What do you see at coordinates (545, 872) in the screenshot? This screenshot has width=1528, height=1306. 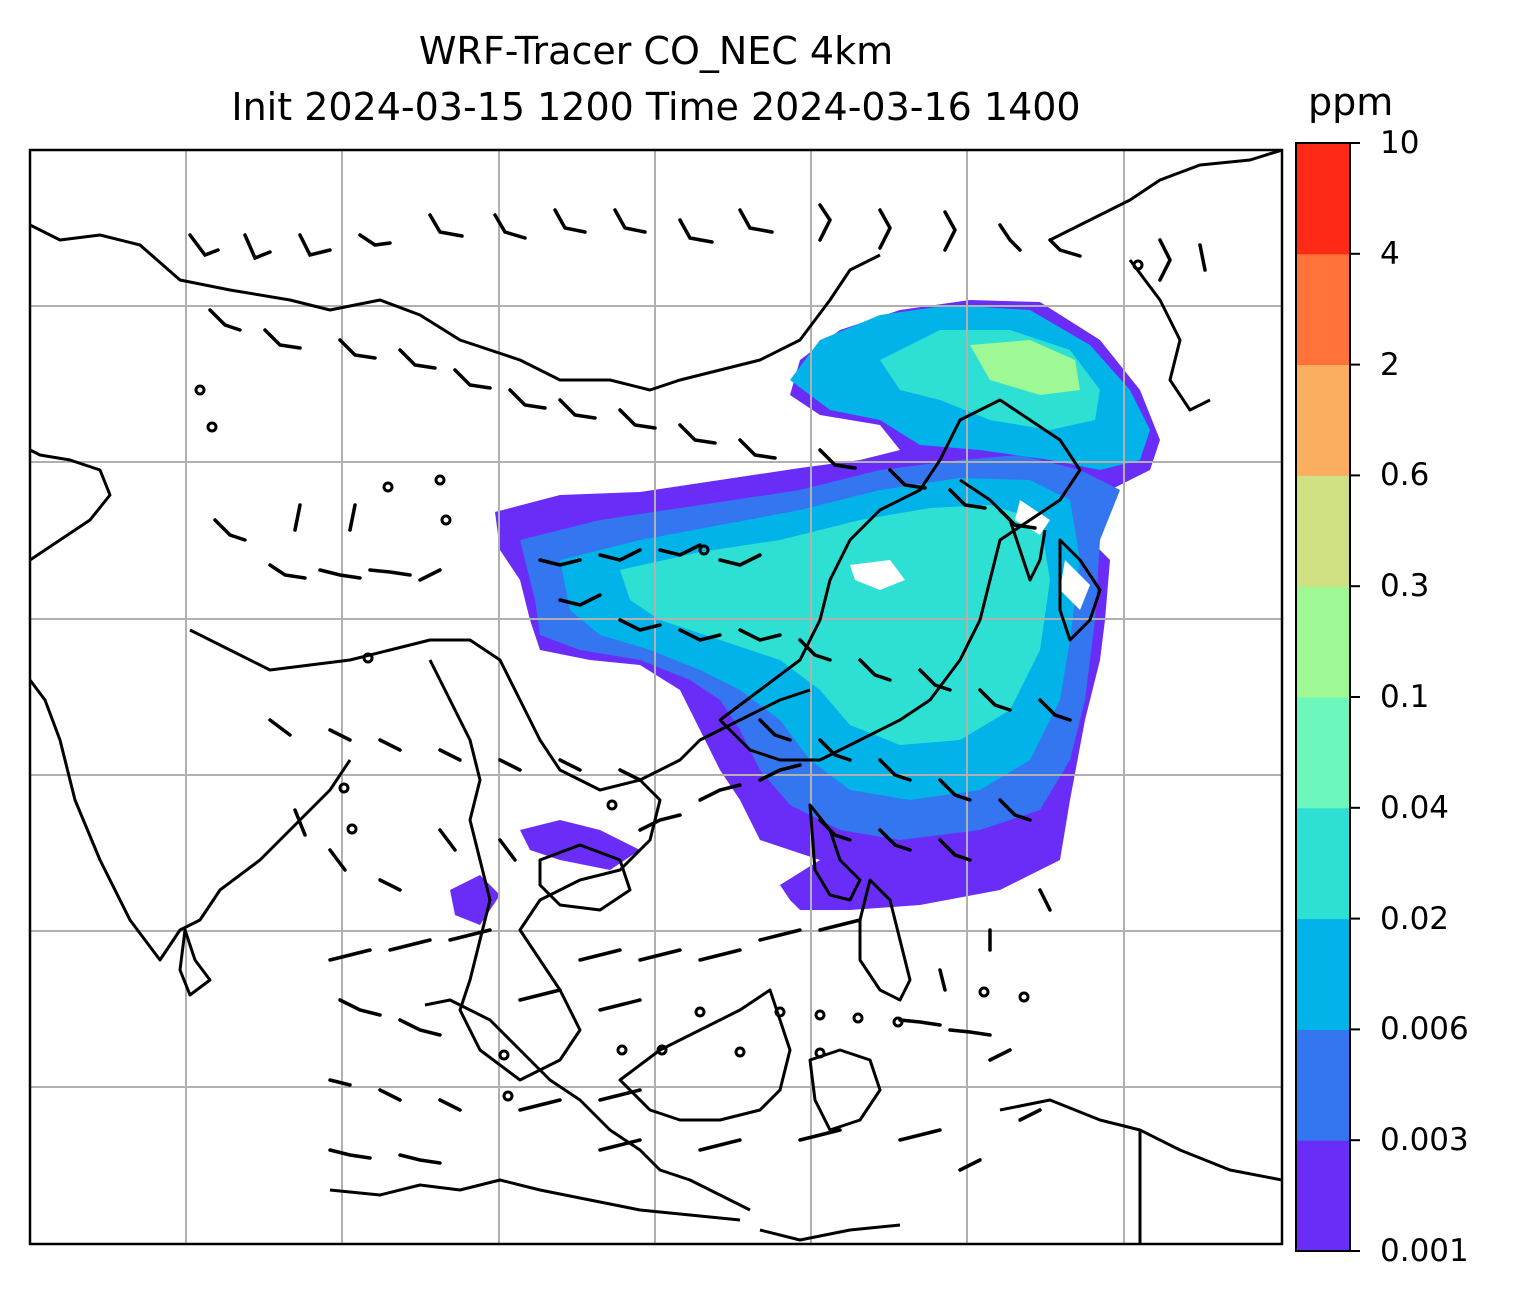 I see `plume-indochina` at bounding box center [545, 872].